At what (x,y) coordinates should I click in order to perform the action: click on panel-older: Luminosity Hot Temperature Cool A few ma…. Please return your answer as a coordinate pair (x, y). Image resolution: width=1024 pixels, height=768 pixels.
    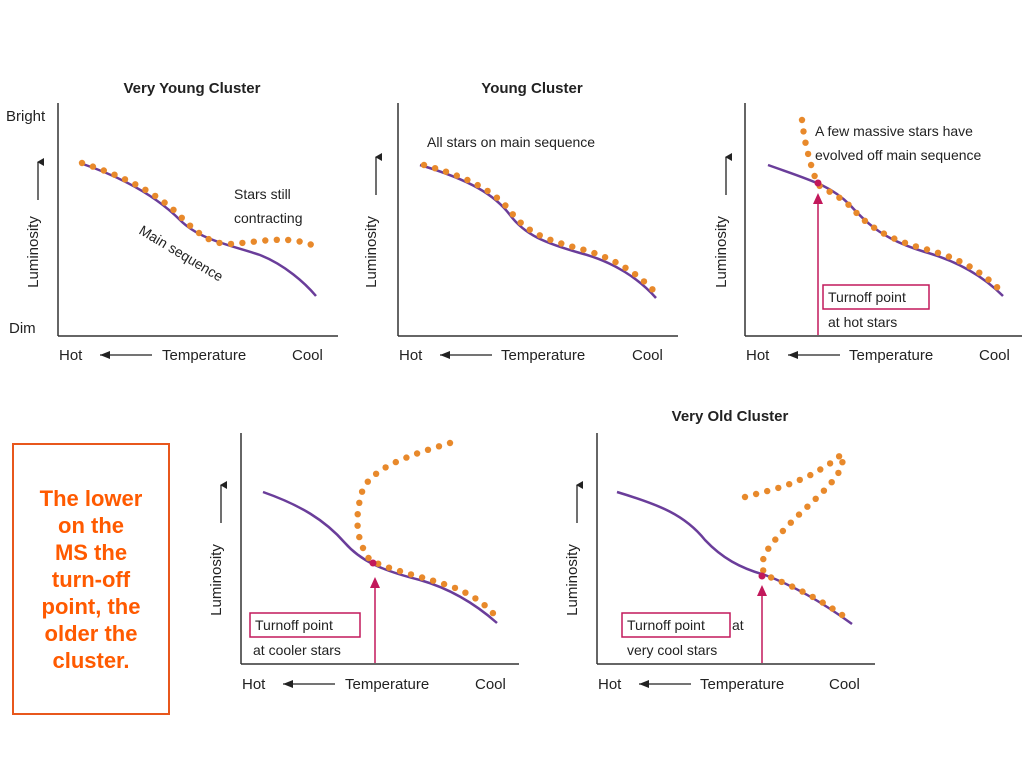
    Looking at the image, I should click on (867, 233).